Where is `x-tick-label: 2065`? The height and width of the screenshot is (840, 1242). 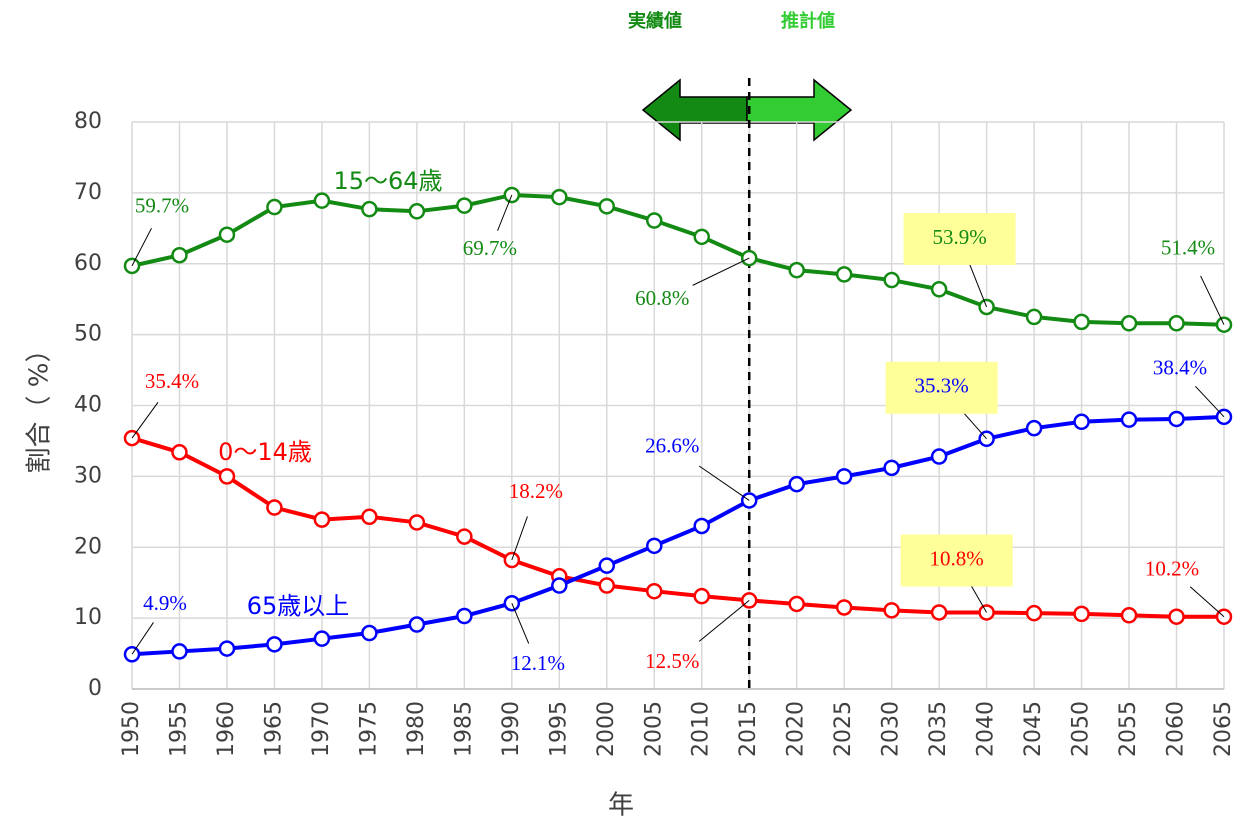
x-tick-label: 2065 is located at coordinates (1223, 729).